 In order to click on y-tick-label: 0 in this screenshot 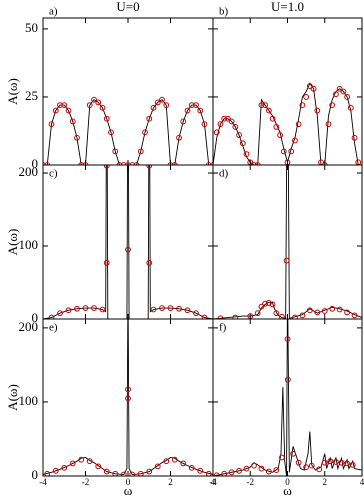, I will do `click(35, 163)`.